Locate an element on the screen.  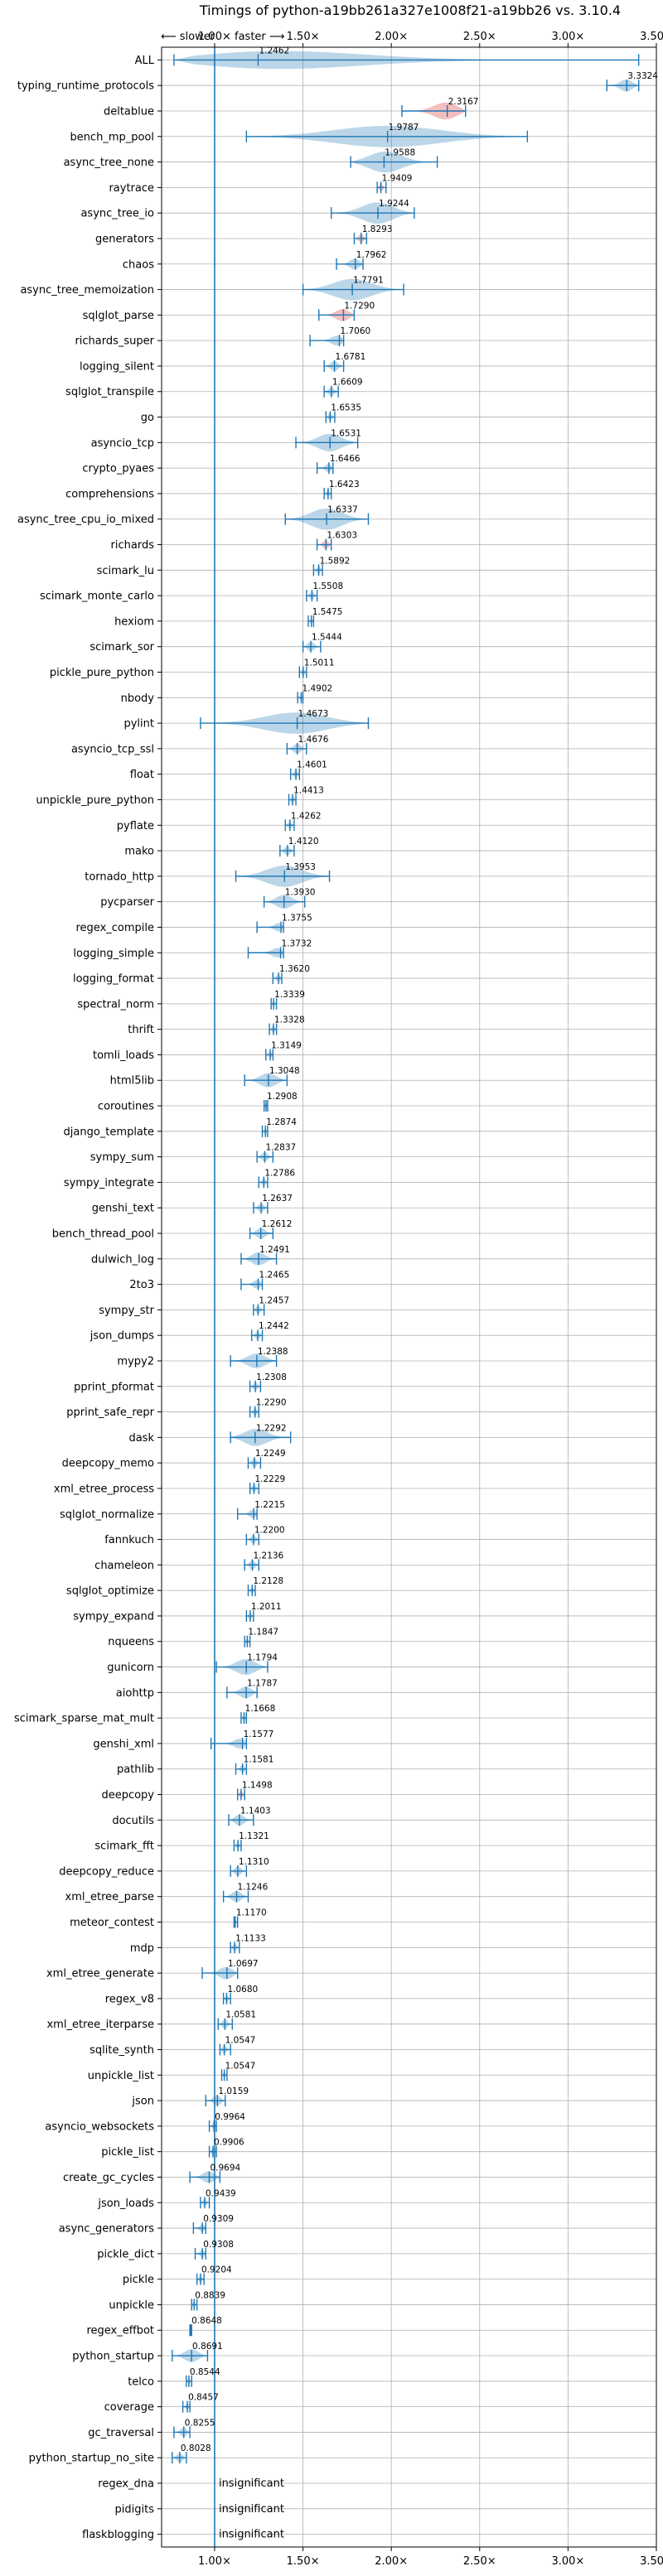
value-label: 0.9204 is located at coordinates (216, 2270).